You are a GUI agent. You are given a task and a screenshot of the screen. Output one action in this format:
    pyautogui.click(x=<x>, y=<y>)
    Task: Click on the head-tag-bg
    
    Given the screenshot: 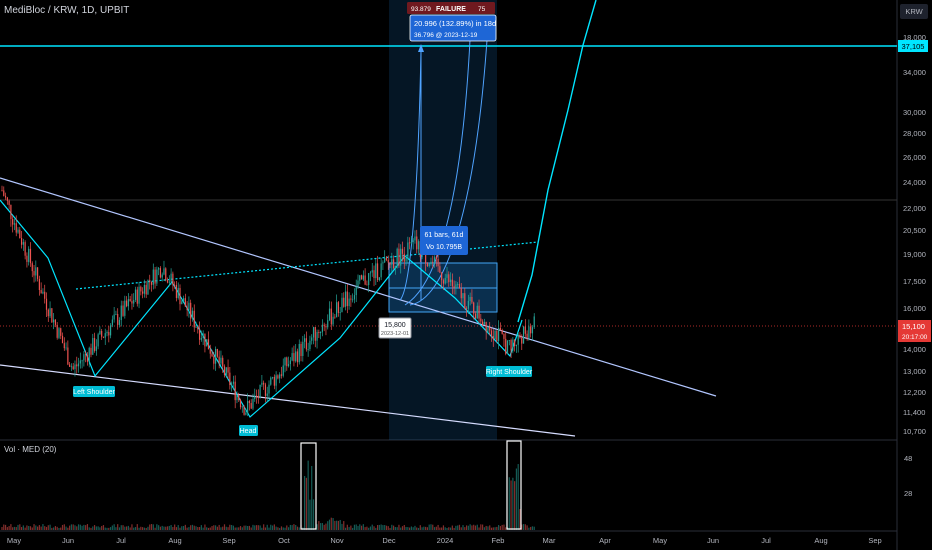 What is the action you would take?
    pyautogui.click(x=248, y=430)
    